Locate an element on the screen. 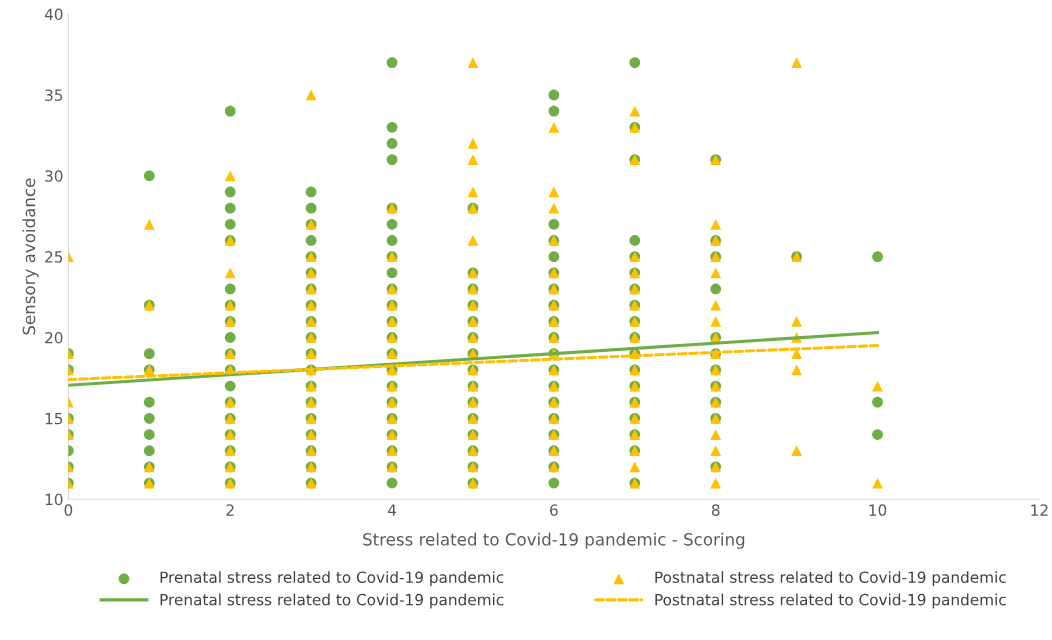  x-tick-label: 0 is located at coordinates (68, 510).